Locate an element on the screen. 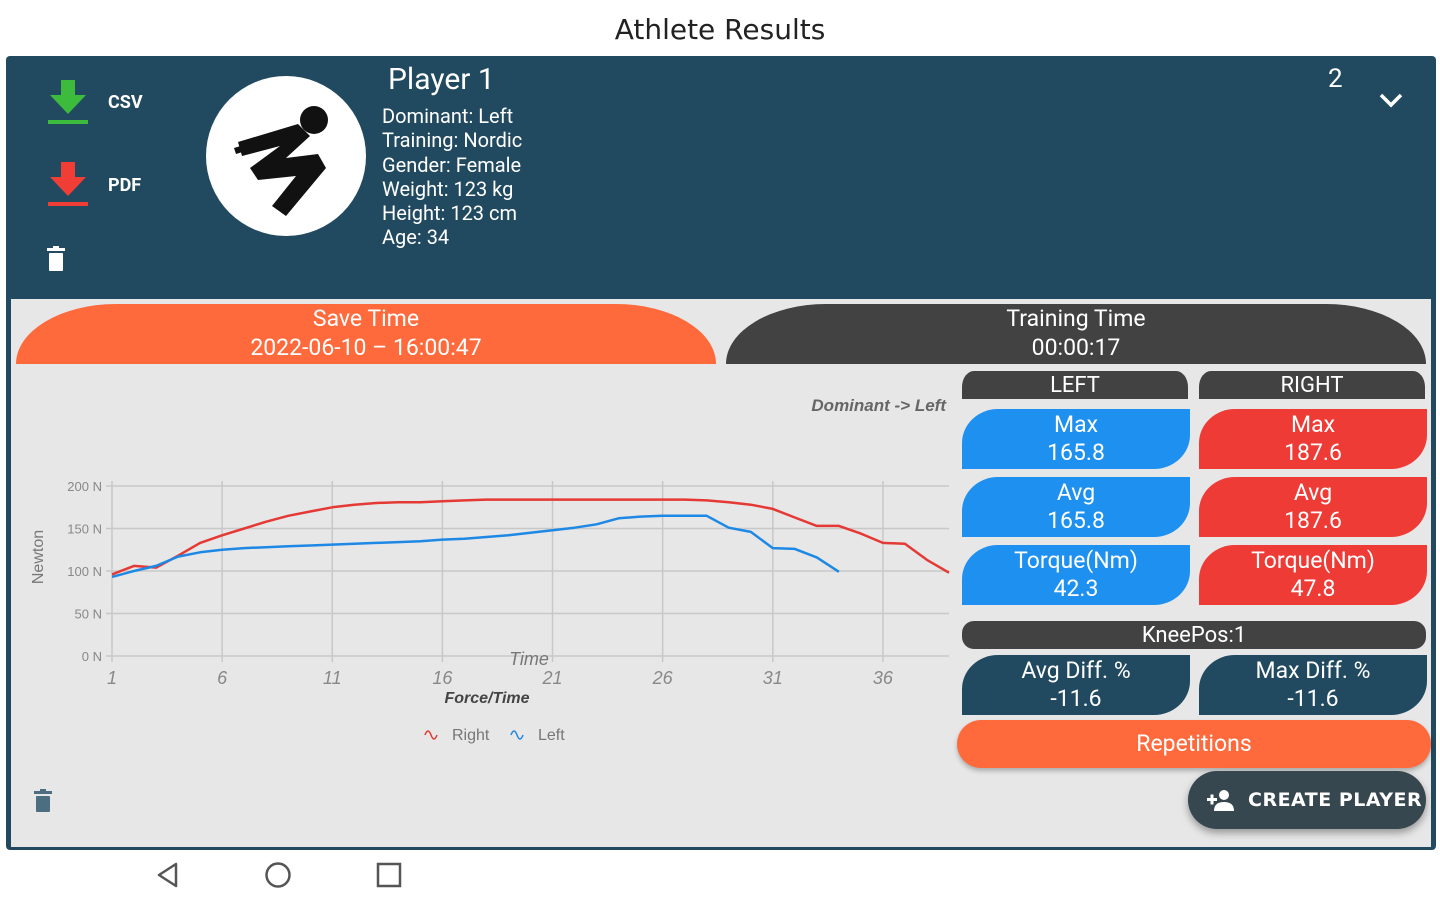  info-age: Age: 34 is located at coordinates (416, 237).